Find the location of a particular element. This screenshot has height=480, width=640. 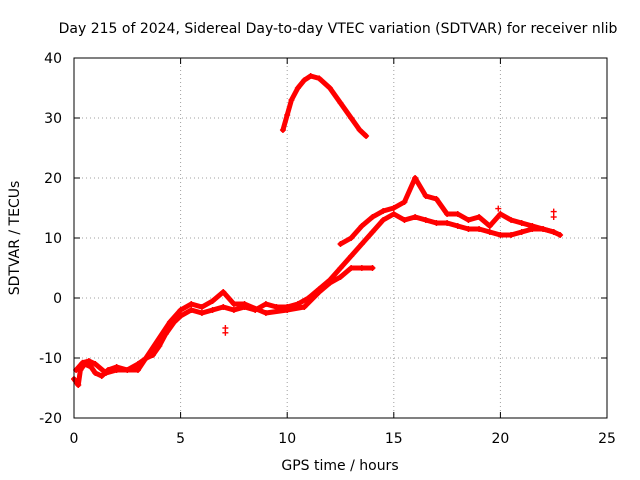

y-tick-label: 30 is located at coordinates (53, 119).